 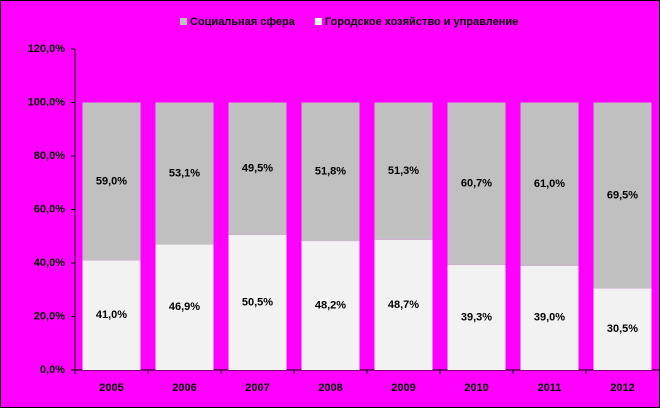 What do you see at coordinates (476, 388) in the screenshot?
I see `x-tick-label: 2010` at bounding box center [476, 388].